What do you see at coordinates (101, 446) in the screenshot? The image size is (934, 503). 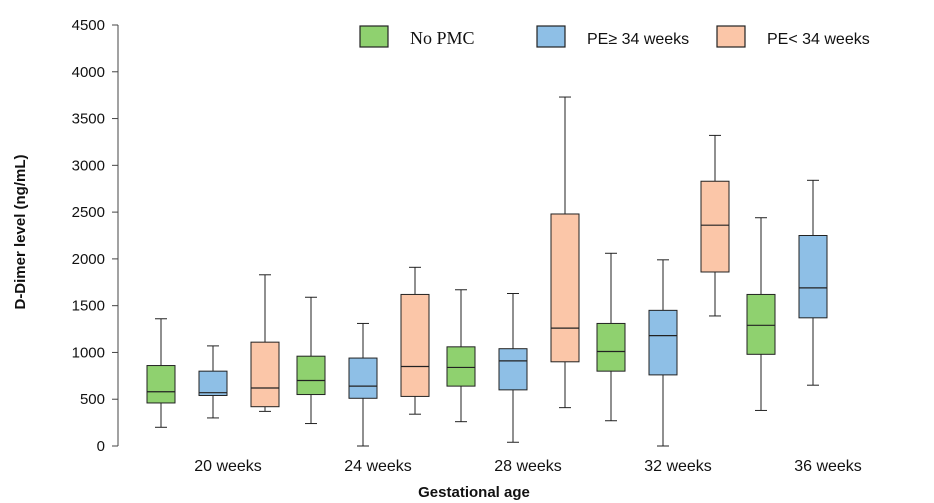 I see `y-tick-label: 0` at bounding box center [101, 446].